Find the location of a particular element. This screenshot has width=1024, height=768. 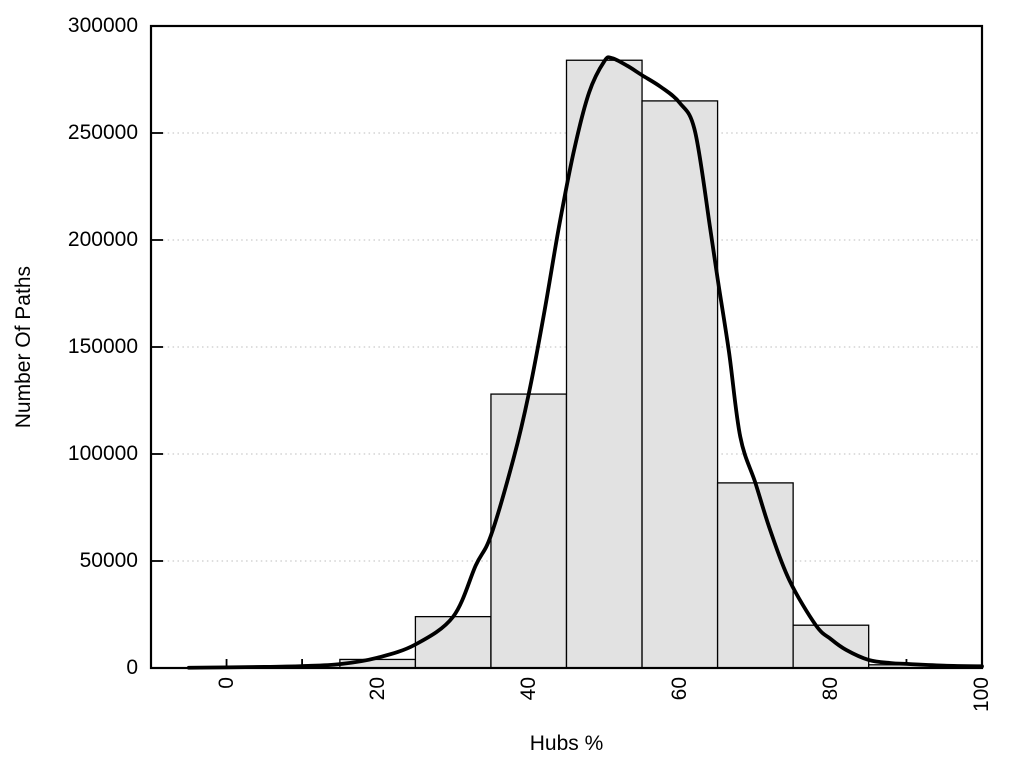

x-tick-label: 0 is located at coordinates (226, 683).